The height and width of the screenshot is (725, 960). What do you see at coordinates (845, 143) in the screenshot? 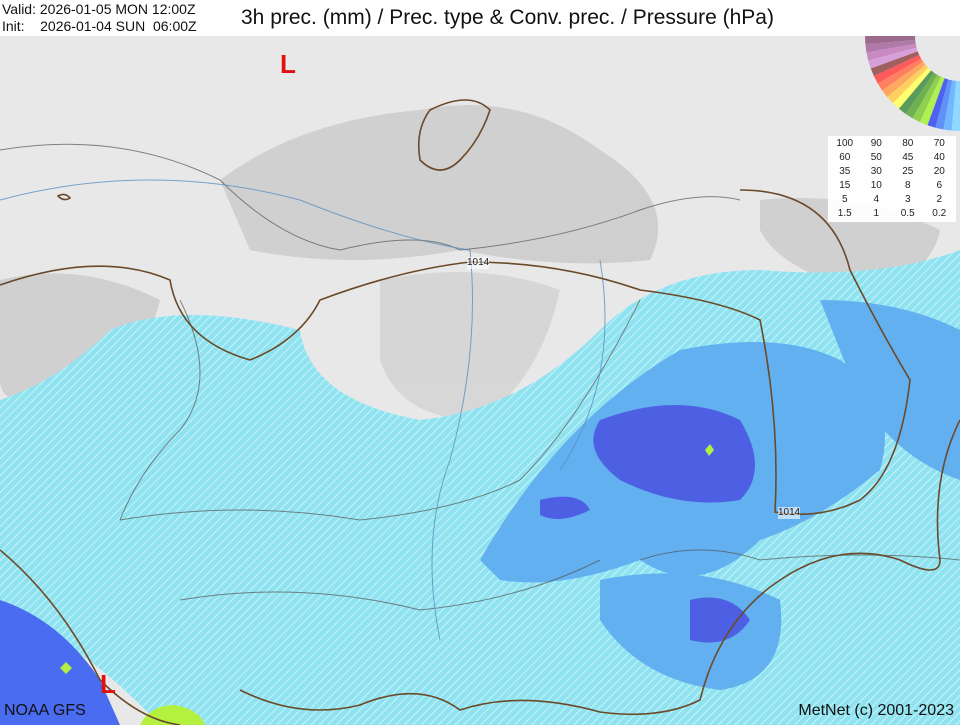
I see `legend-value: 100` at bounding box center [845, 143].